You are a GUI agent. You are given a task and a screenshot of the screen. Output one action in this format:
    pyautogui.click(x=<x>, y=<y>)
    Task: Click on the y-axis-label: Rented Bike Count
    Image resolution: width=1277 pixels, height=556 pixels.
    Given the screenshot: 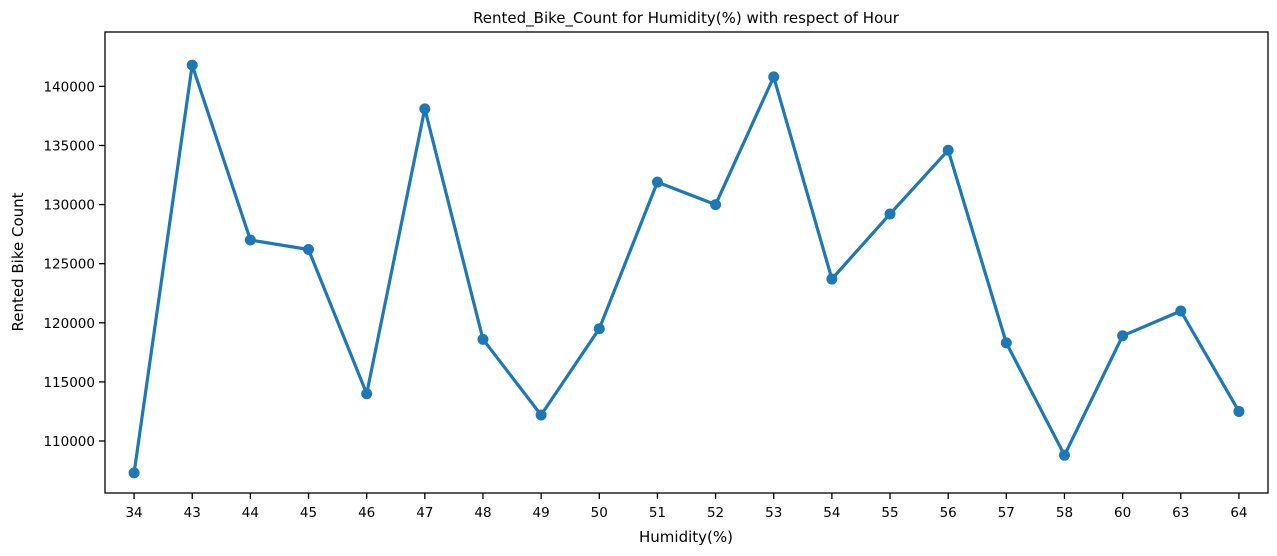 What is the action you would take?
    pyautogui.click(x=18, y=261)
    